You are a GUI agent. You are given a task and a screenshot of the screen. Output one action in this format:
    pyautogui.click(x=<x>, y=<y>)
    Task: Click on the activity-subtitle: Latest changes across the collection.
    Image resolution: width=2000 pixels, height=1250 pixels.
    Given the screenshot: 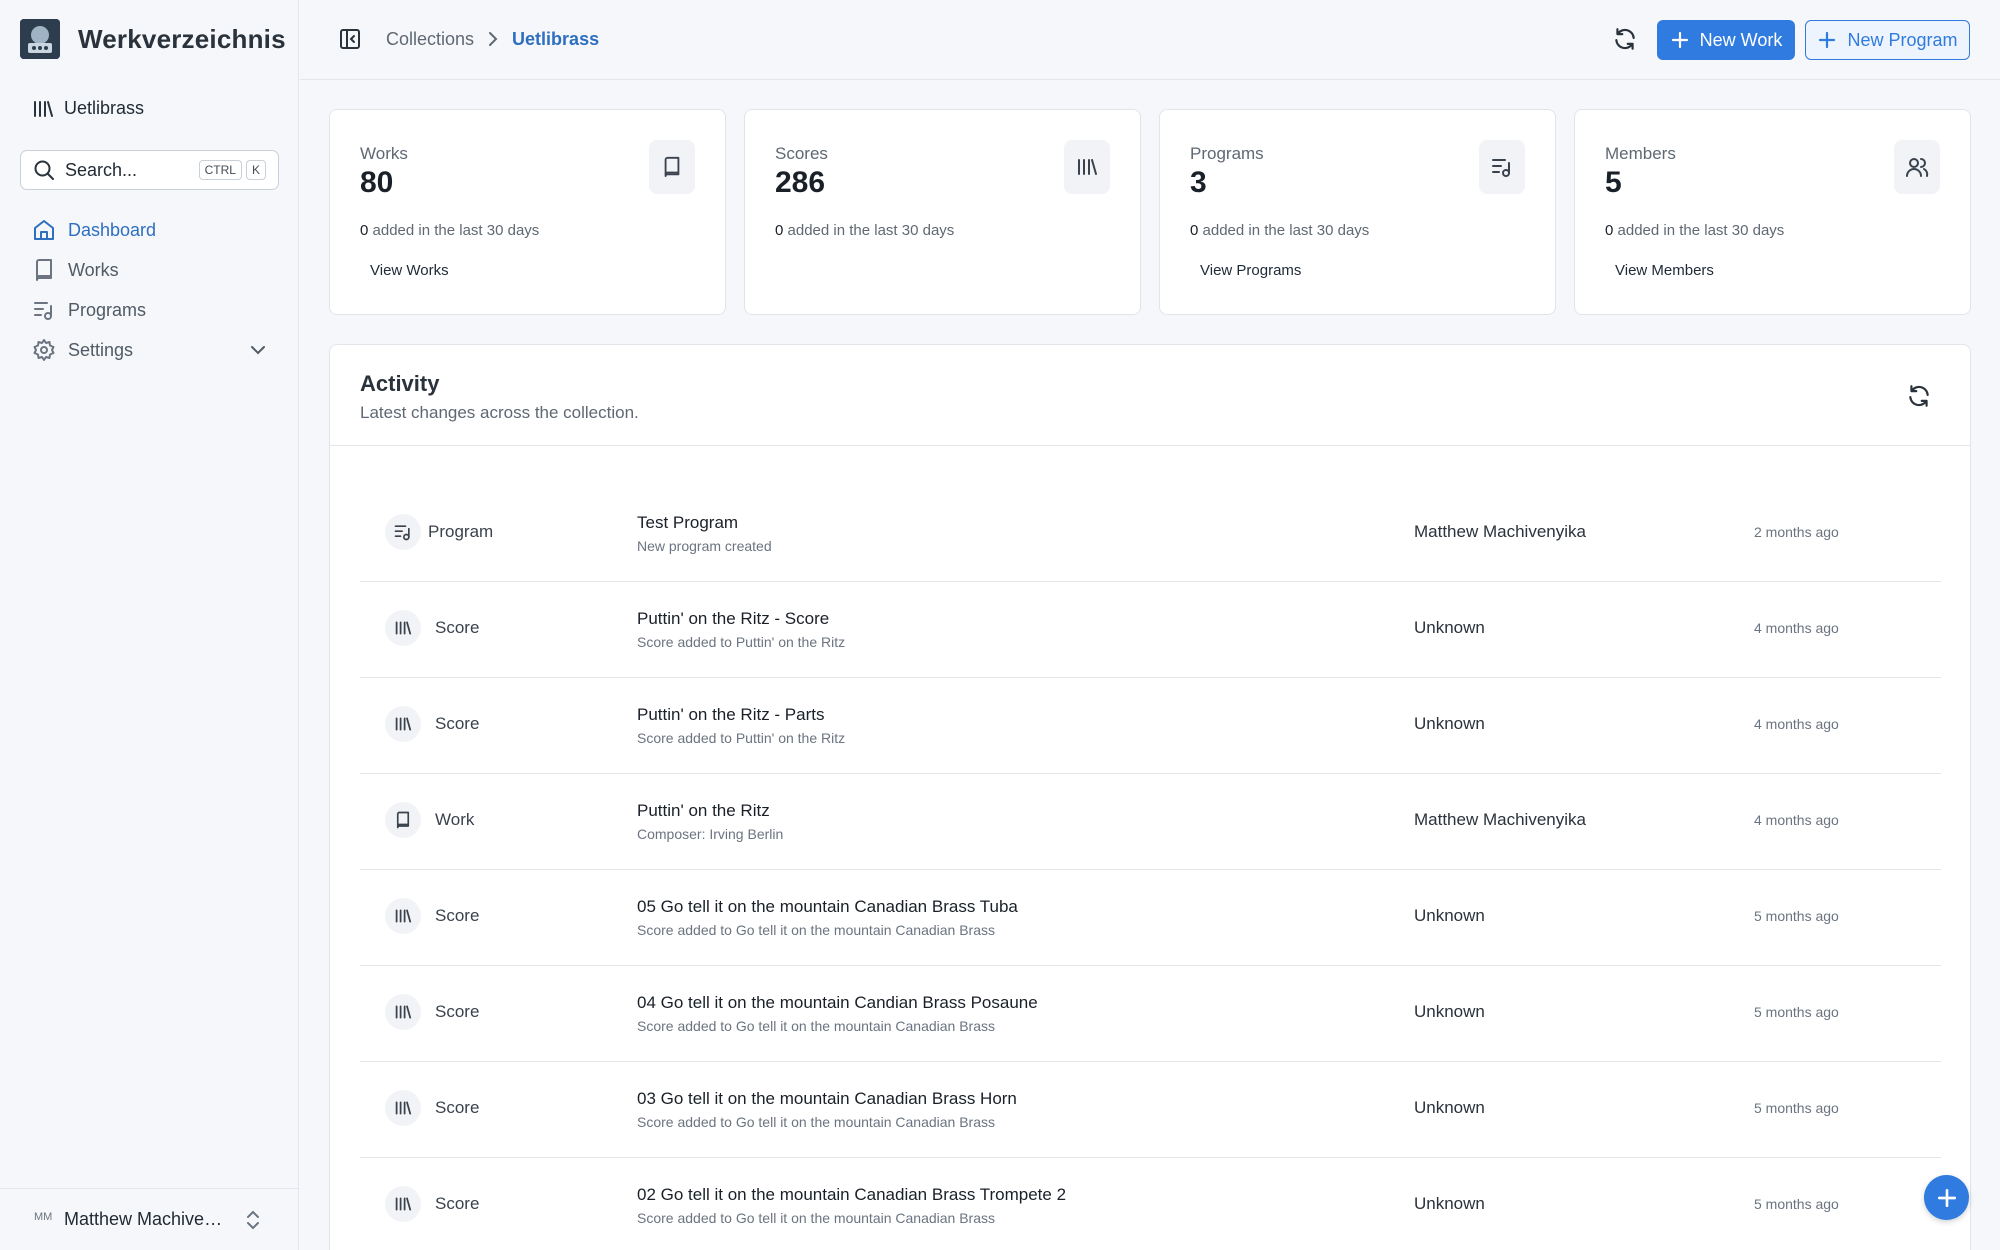 What is the action you would take?
    pyautogui.click(x=499, y=412)
    